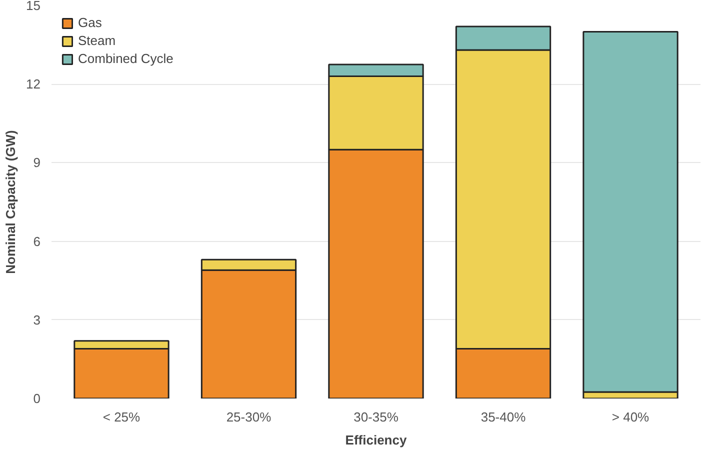  Describe the element at coordinates (10, 202) in the screenshot. I see `y-axis-title: Nominal Capacity (GW)` at that location.